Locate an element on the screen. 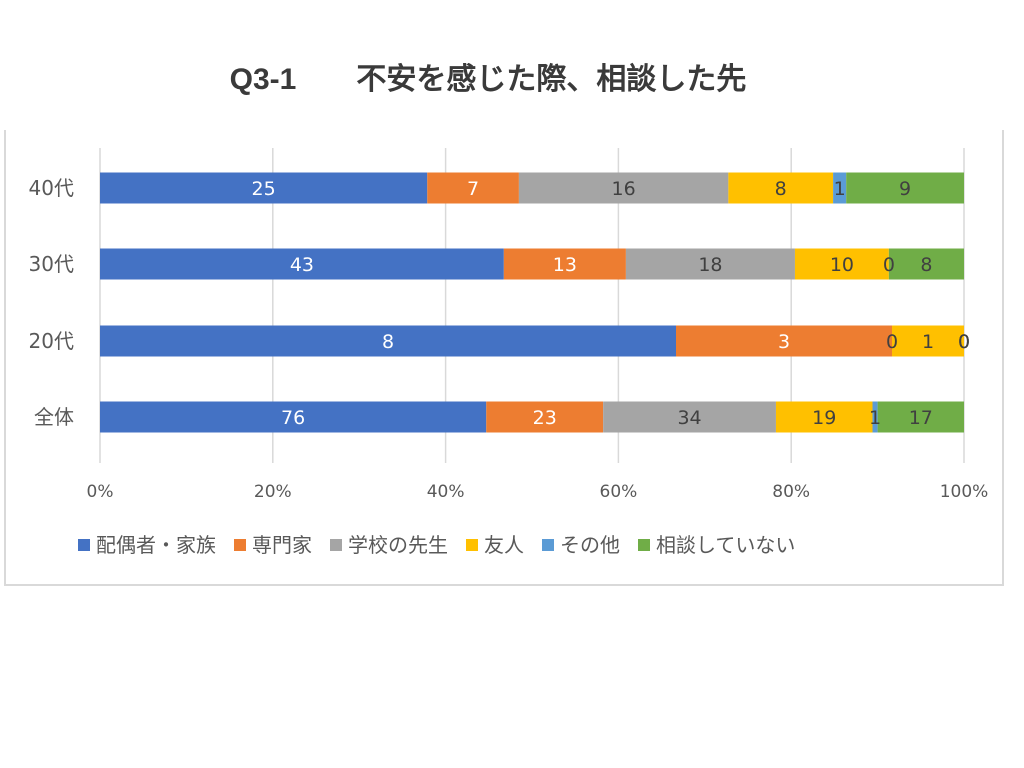 The height and width of the screenshot is (768, 1024). x-tick-label: 100% is located at coordinates (964, 492).